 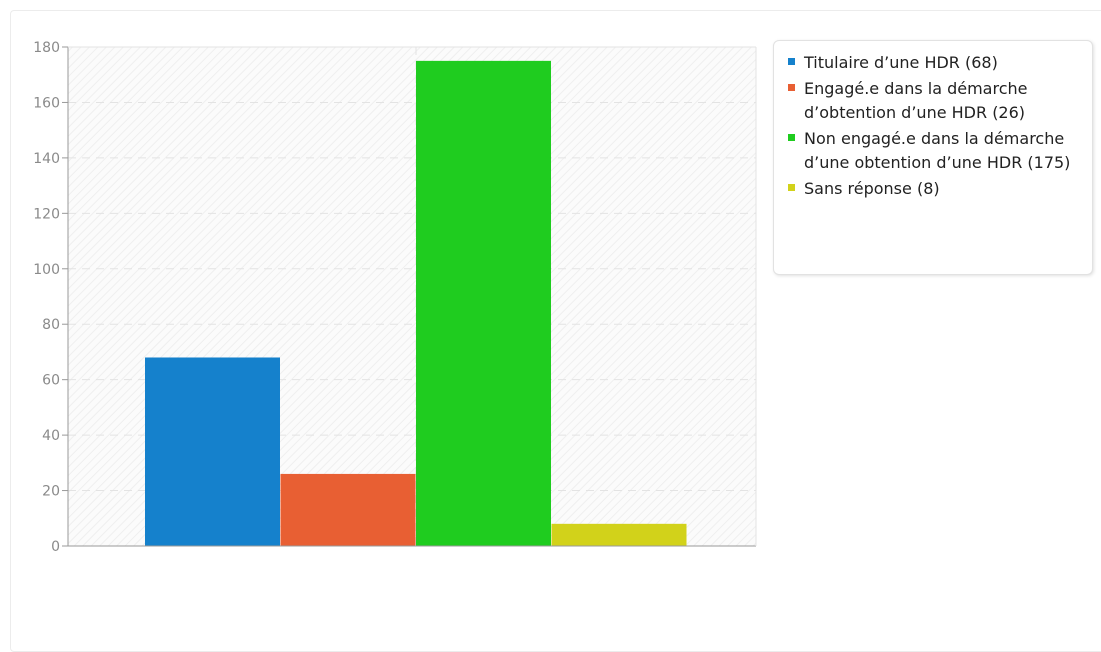 I want to click on y-tick-label: 140, so click(x=46, y=159).